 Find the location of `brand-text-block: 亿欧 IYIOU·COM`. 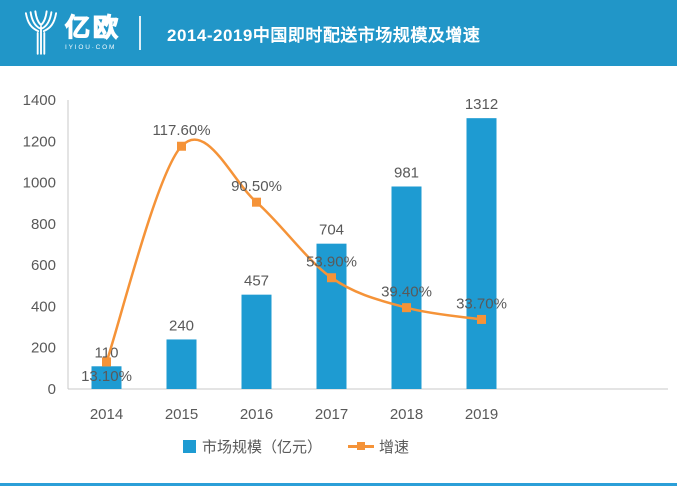

brand-text-block: 亿欧 IYIOU·COM is located at coordinates (93, 32).